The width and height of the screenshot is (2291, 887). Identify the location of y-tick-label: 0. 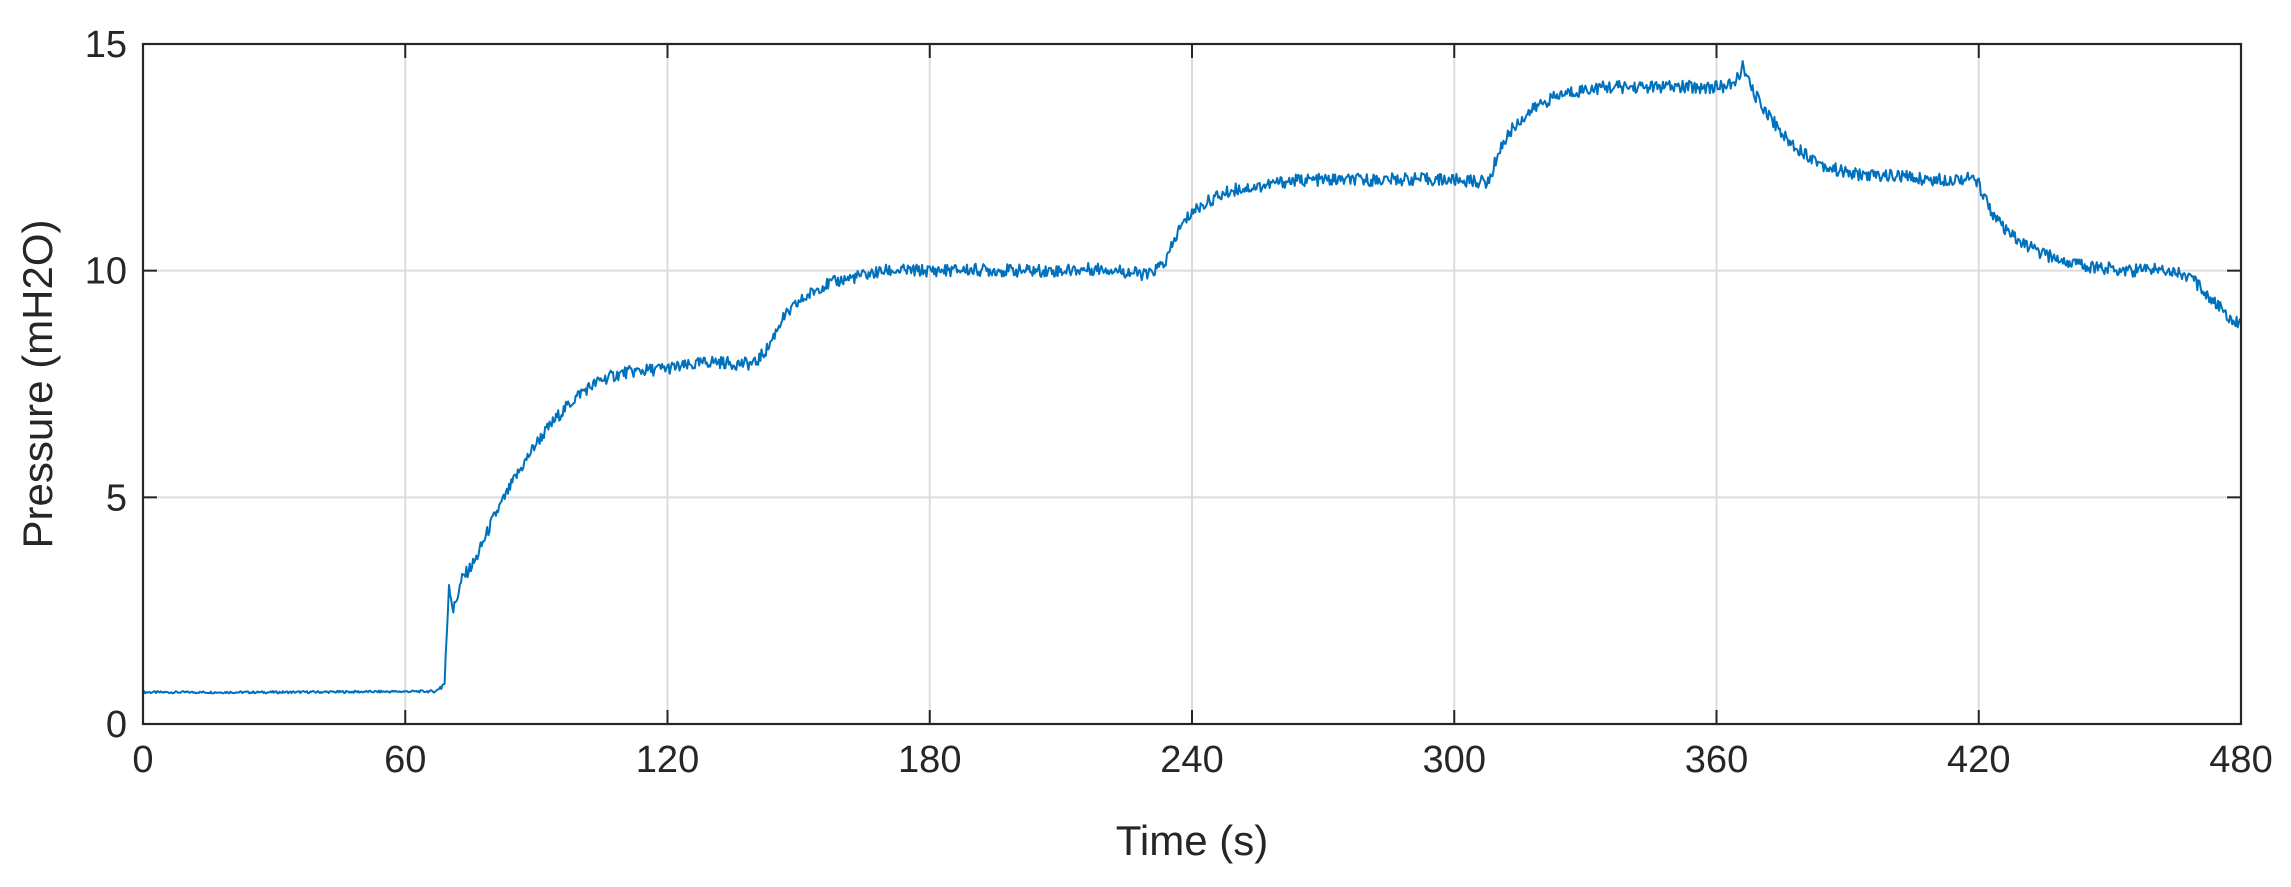
(116, 725).